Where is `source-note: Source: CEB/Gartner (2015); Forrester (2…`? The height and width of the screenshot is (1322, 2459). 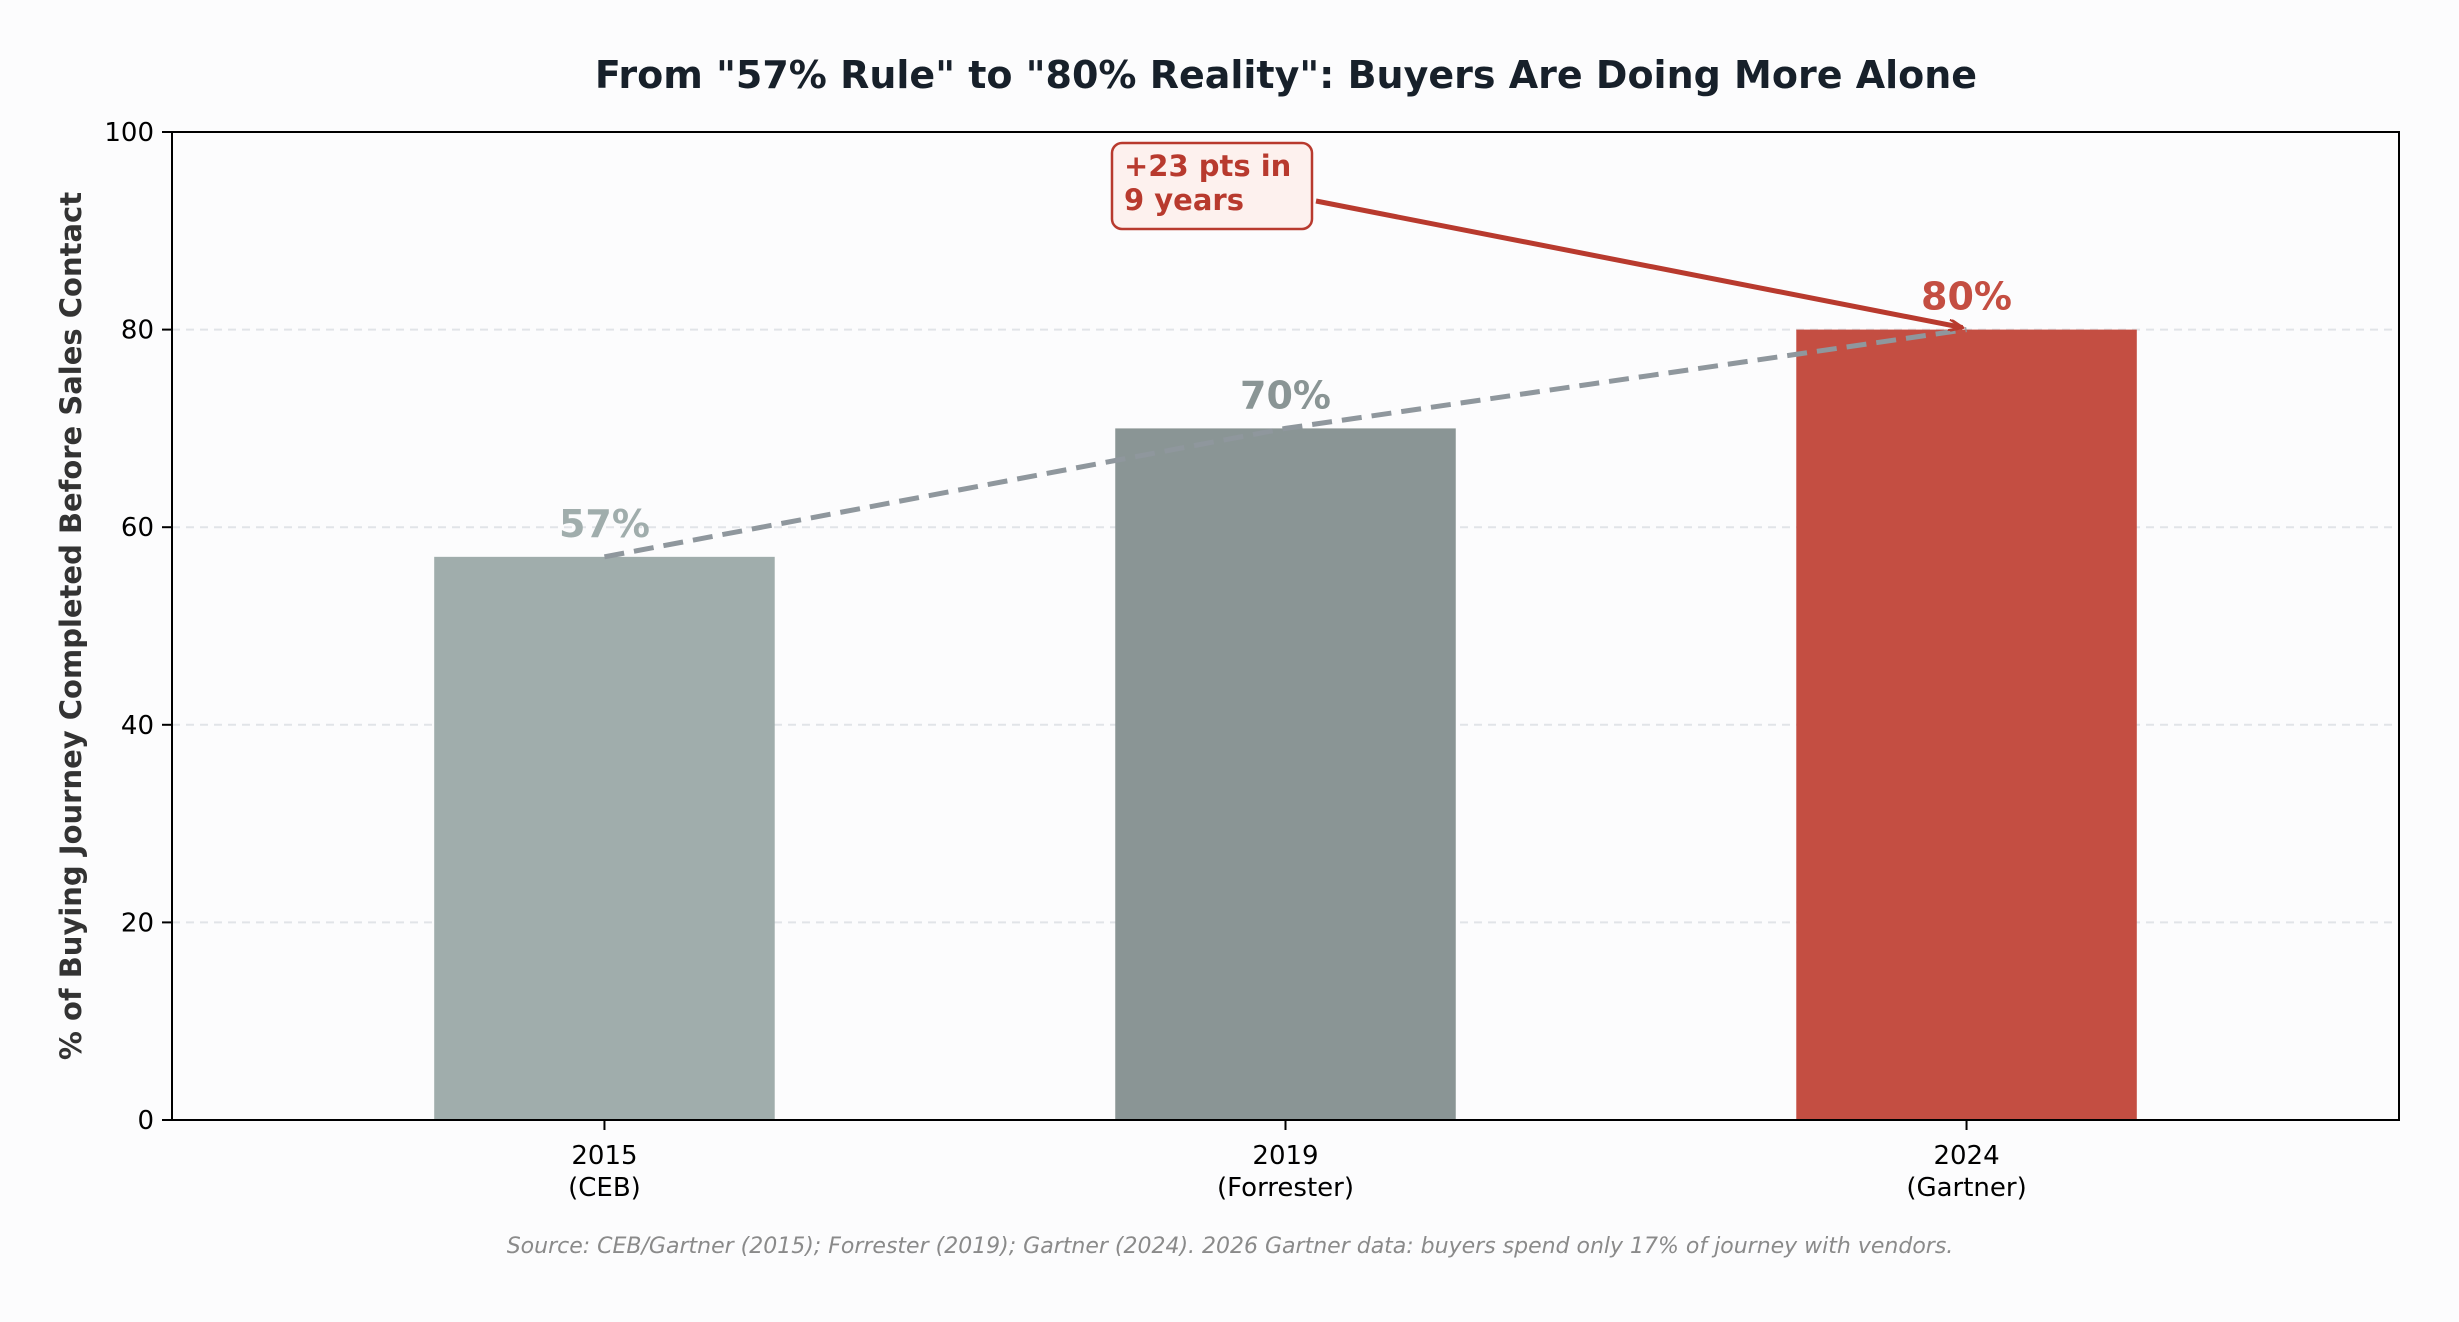
source-note: Source: CEB/Gartner (2015); Forrester (2… is located at coordinates (1230, 1246).